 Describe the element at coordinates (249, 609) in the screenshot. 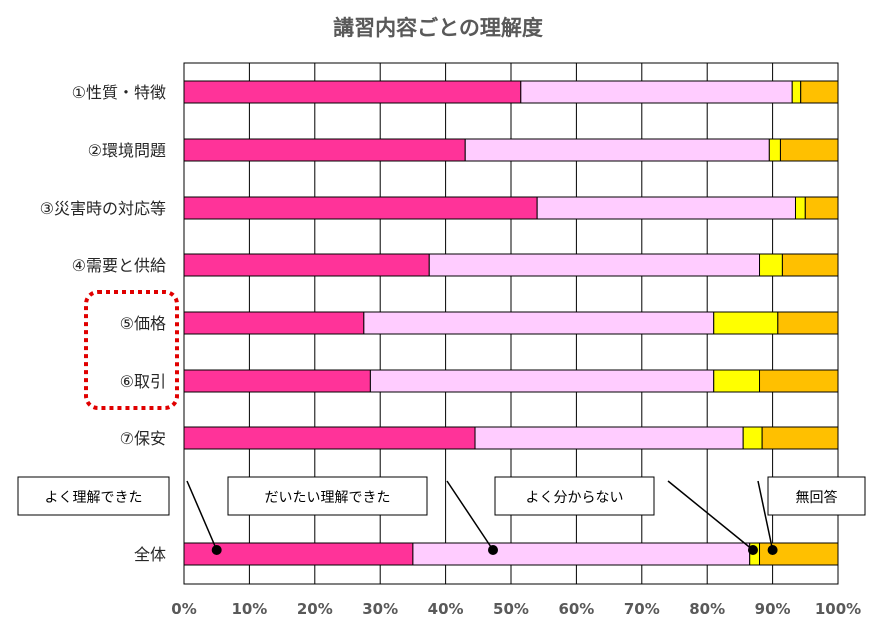

I see `x-tick-label: 10%` at that location.